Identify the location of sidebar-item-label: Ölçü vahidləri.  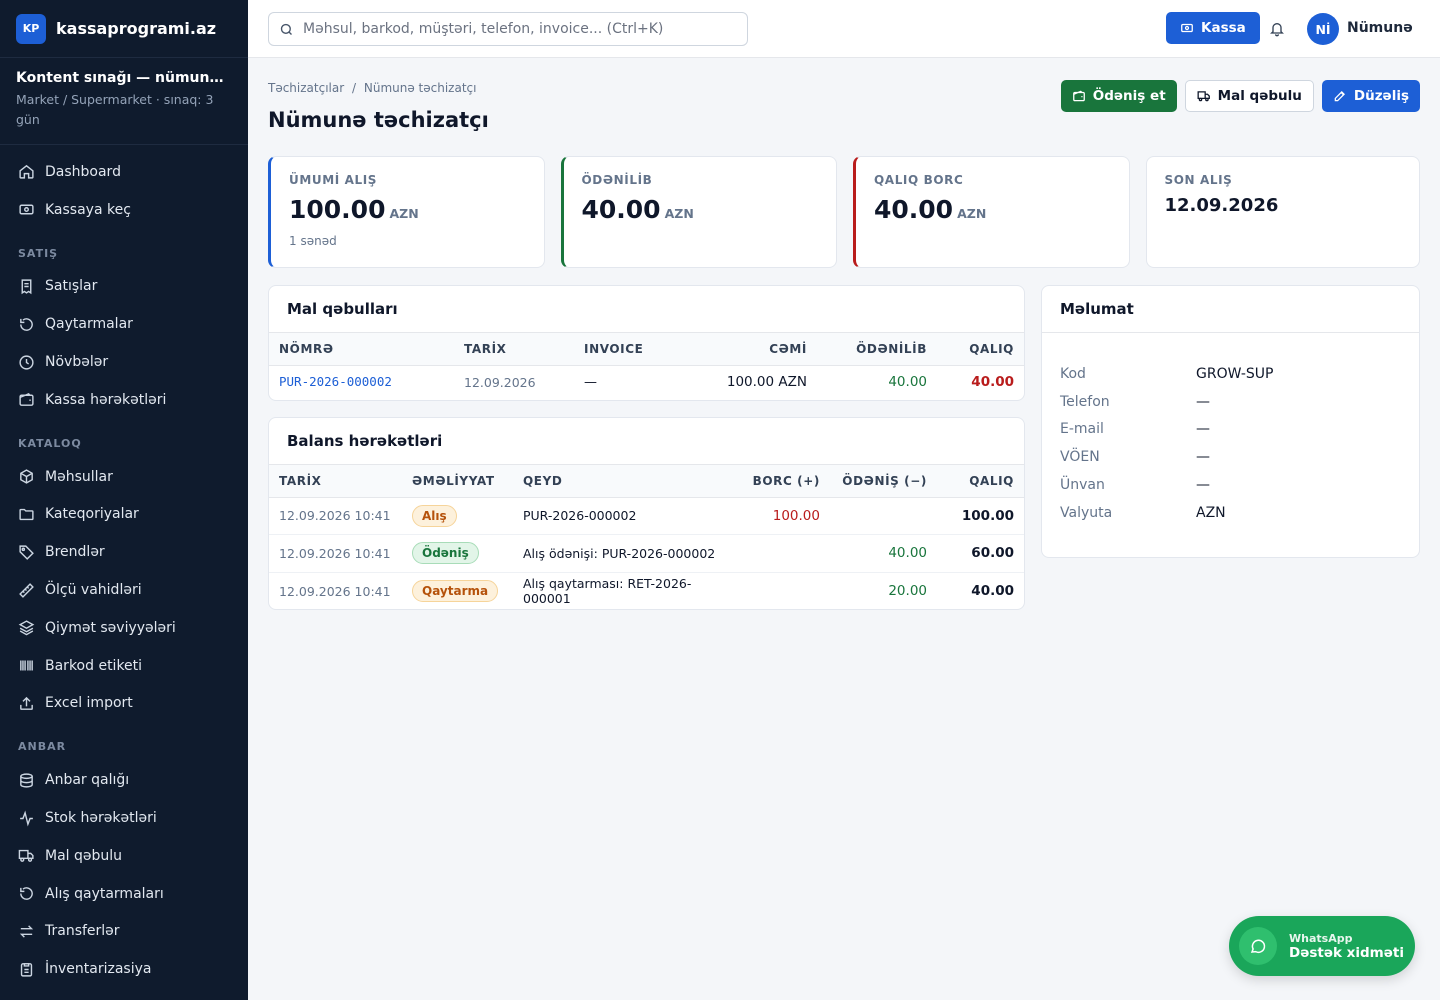
(93, 590).